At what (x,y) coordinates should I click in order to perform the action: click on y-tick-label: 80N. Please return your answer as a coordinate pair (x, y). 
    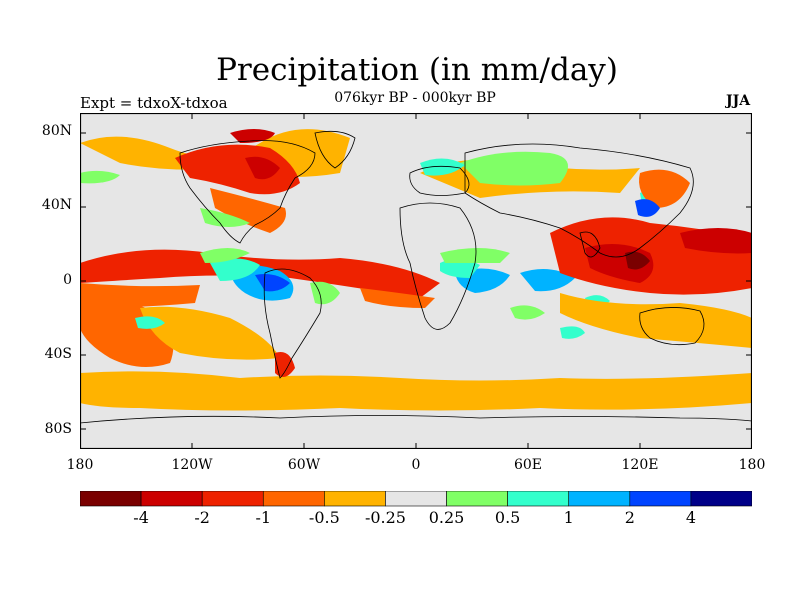
    Looking at the image, I should click on (56, 131).